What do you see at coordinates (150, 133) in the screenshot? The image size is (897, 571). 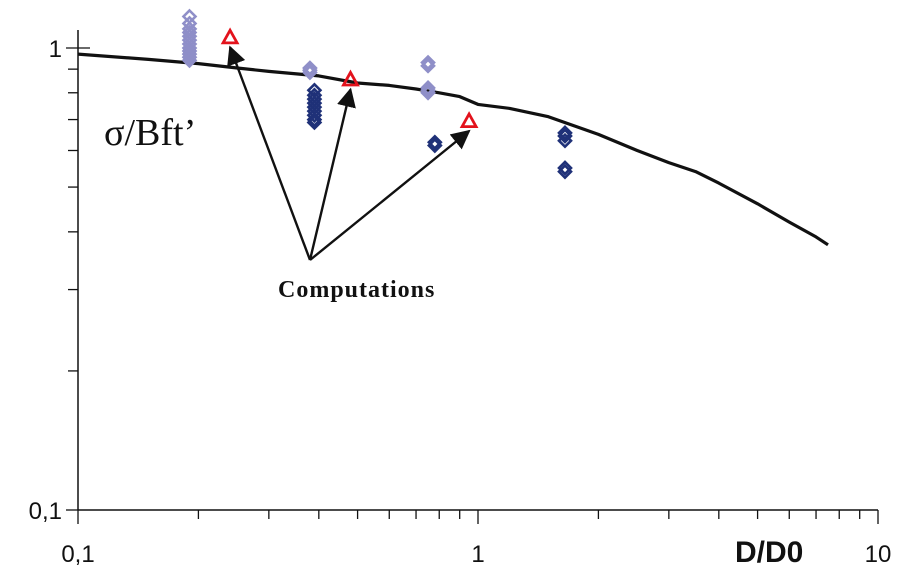 I see `y-axis-label: σ/Bft’` at bounding box center [150, 133].